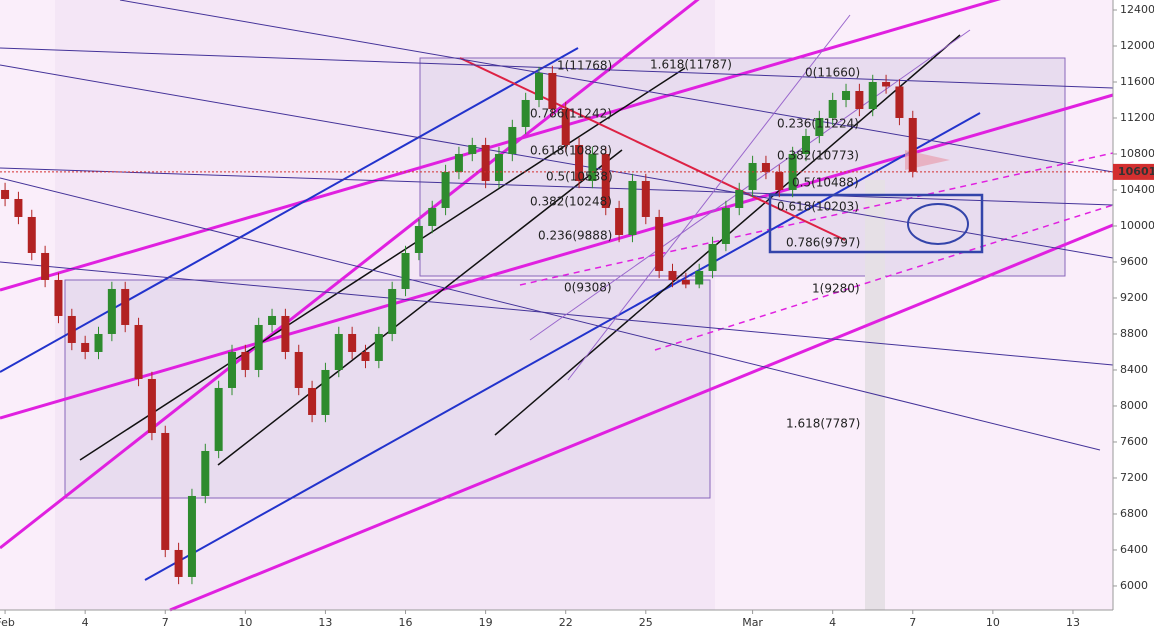 The width and height of the screenshot is (1154, 634). I want to click on y-tick-label: 10000, so click(1137, 225).